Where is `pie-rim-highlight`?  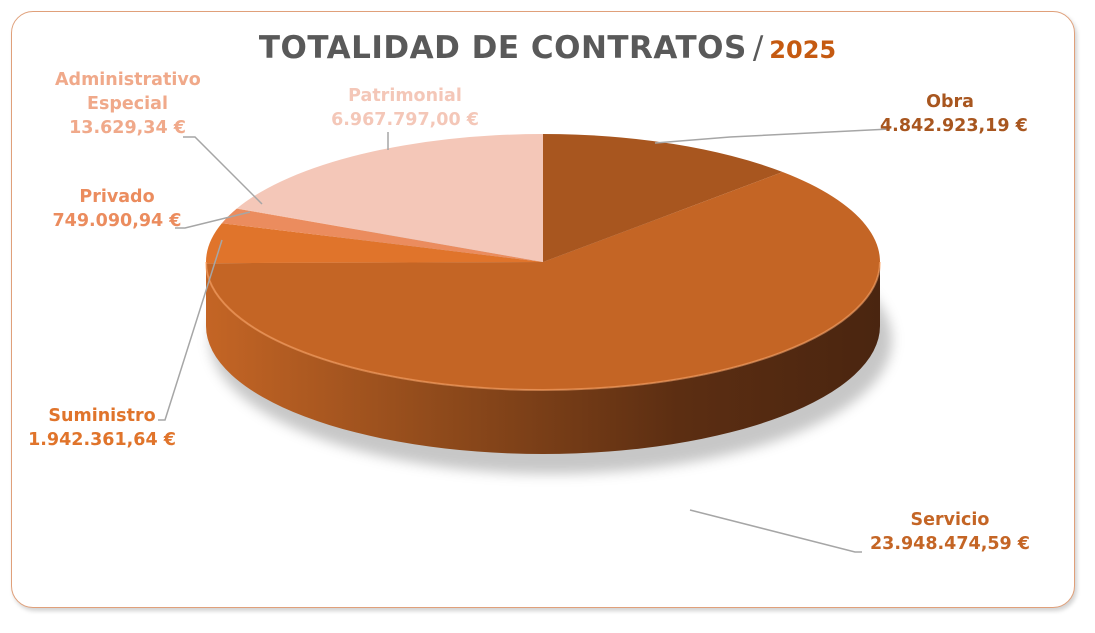
pie-rim-highlight is located at coordinates (543, 326).